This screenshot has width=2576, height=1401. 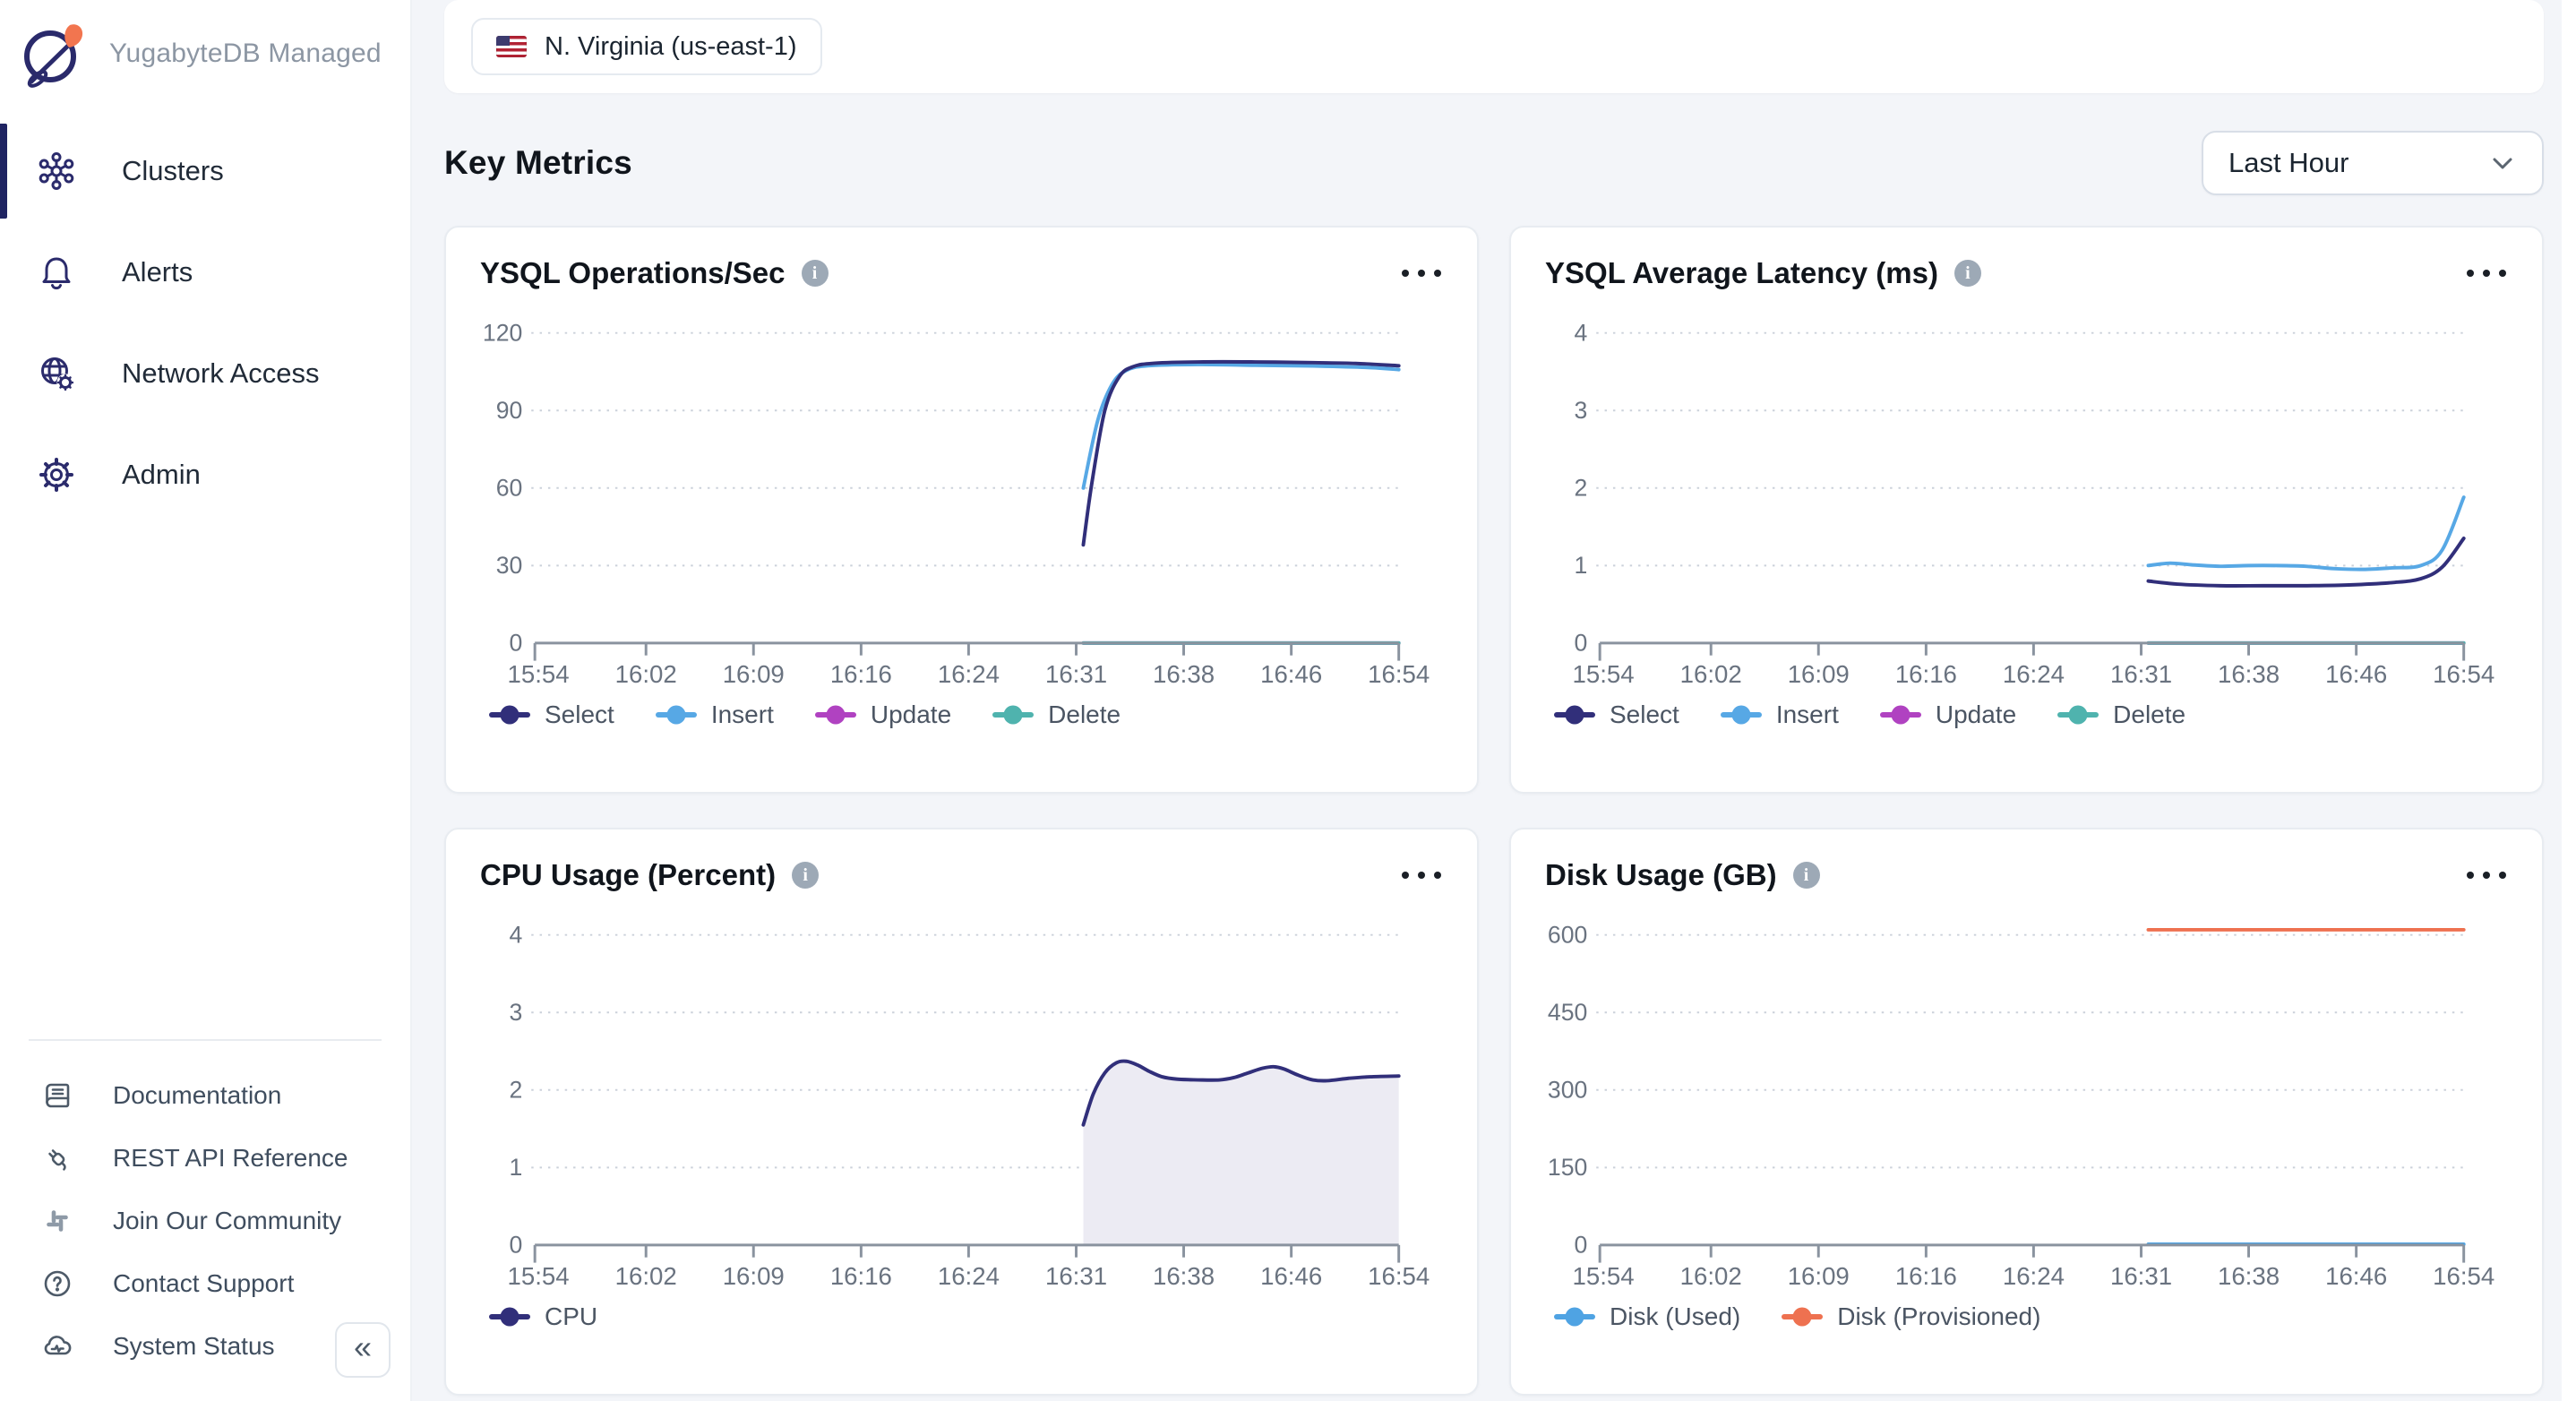 What do you see at coordinates (205, 373) in the screenshot?
I see `sidebar-item-network-access: Network Access` at bounding box center [205, 373].